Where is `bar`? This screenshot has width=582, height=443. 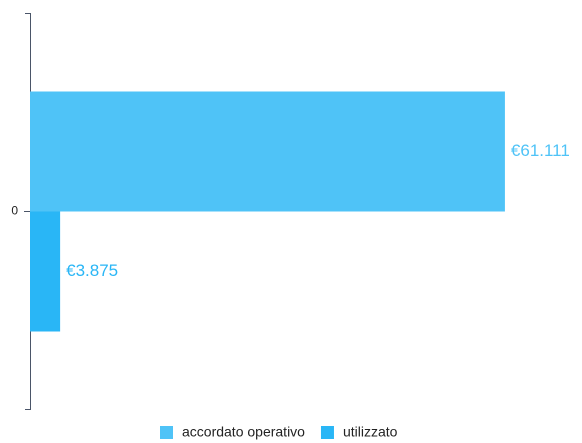 bar is located at coordinates (45, 271).